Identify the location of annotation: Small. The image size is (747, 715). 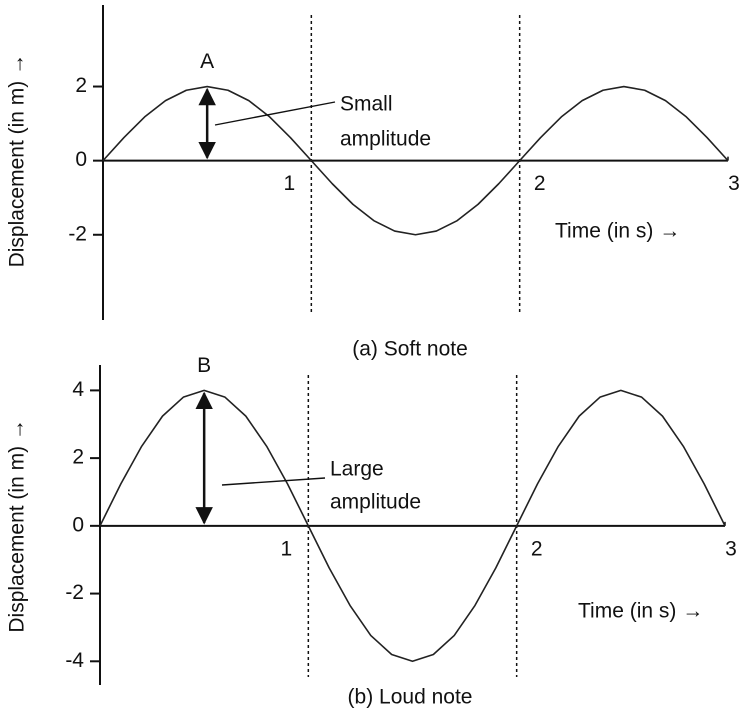
(366, 104).